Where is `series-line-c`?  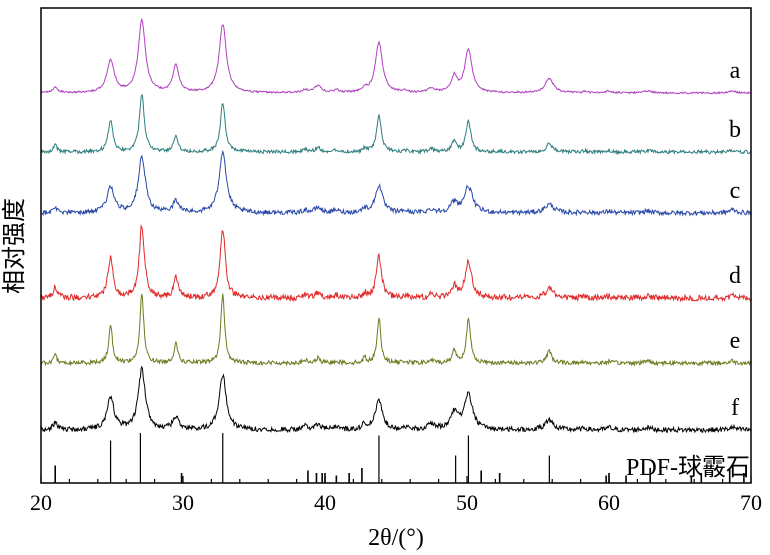
series-line-c is located at coordinates (396, 183).